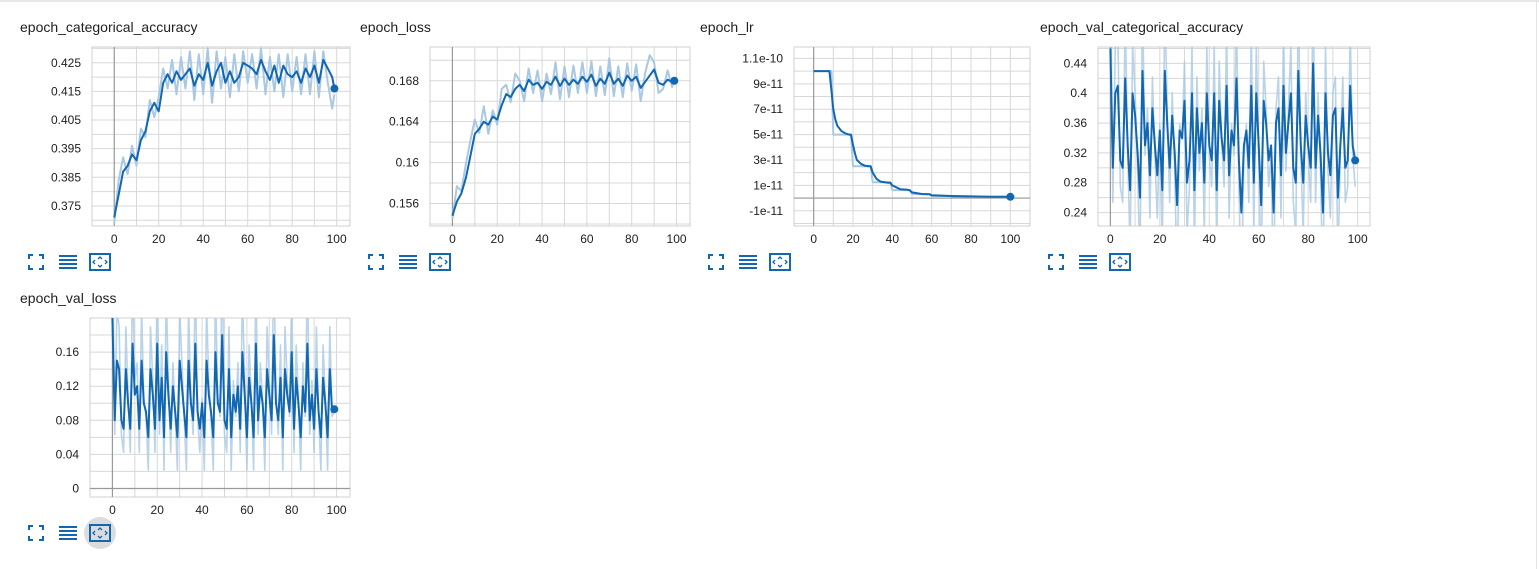 The image size is (1539, 569). I want to click on scrollbar-track, so click(1536, 284).